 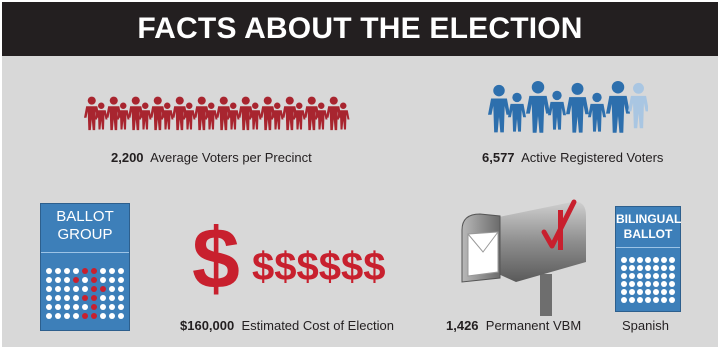 I want to click on cost-fact: $160,000 Estimated Cost of Election, so click(x=287, y=325).